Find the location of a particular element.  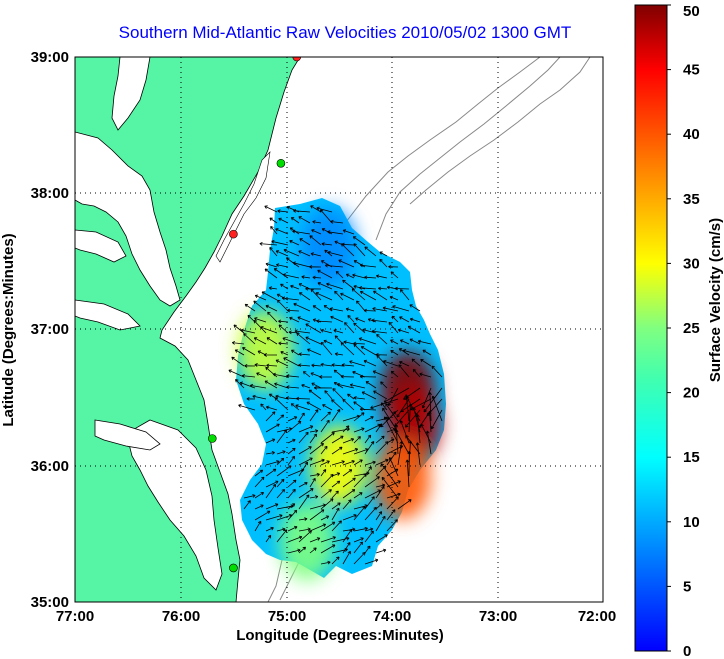

x-tick-label: 72:00 is located at coordinates (597, 616).